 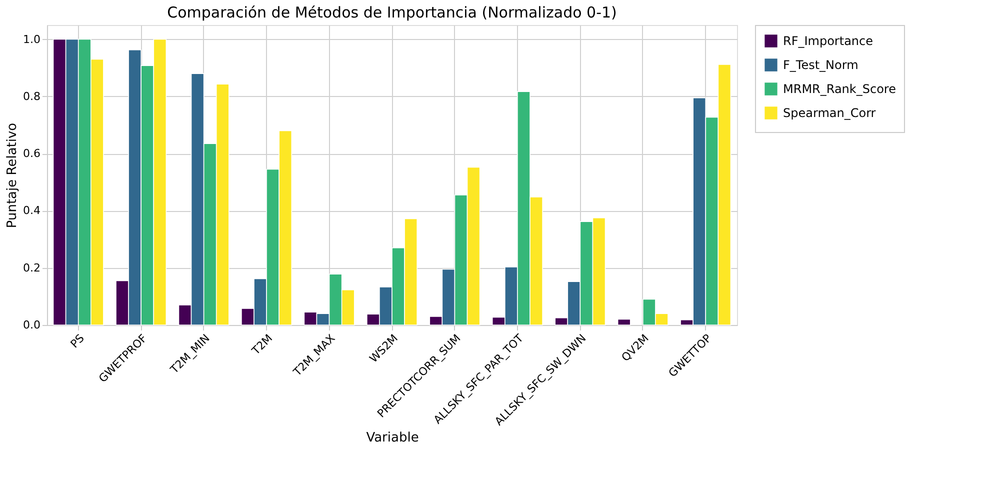 What do you see at coordinates (820, 65) in the screenshot?
I see `legend-label: F_Test_Norm` at bounding box center [820, 65].